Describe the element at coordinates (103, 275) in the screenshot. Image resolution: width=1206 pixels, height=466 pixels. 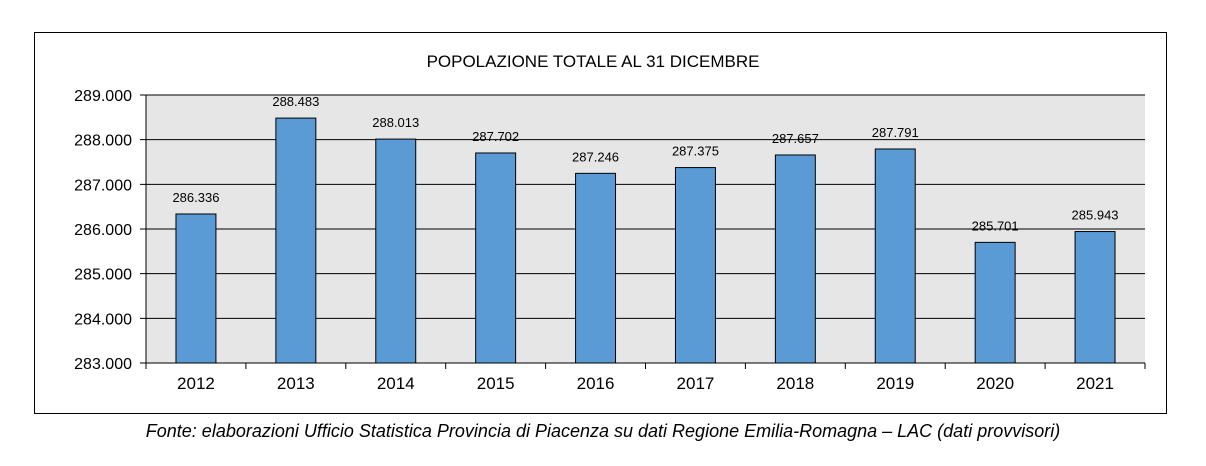
I see `y-tick-label: 285.000` at that location.